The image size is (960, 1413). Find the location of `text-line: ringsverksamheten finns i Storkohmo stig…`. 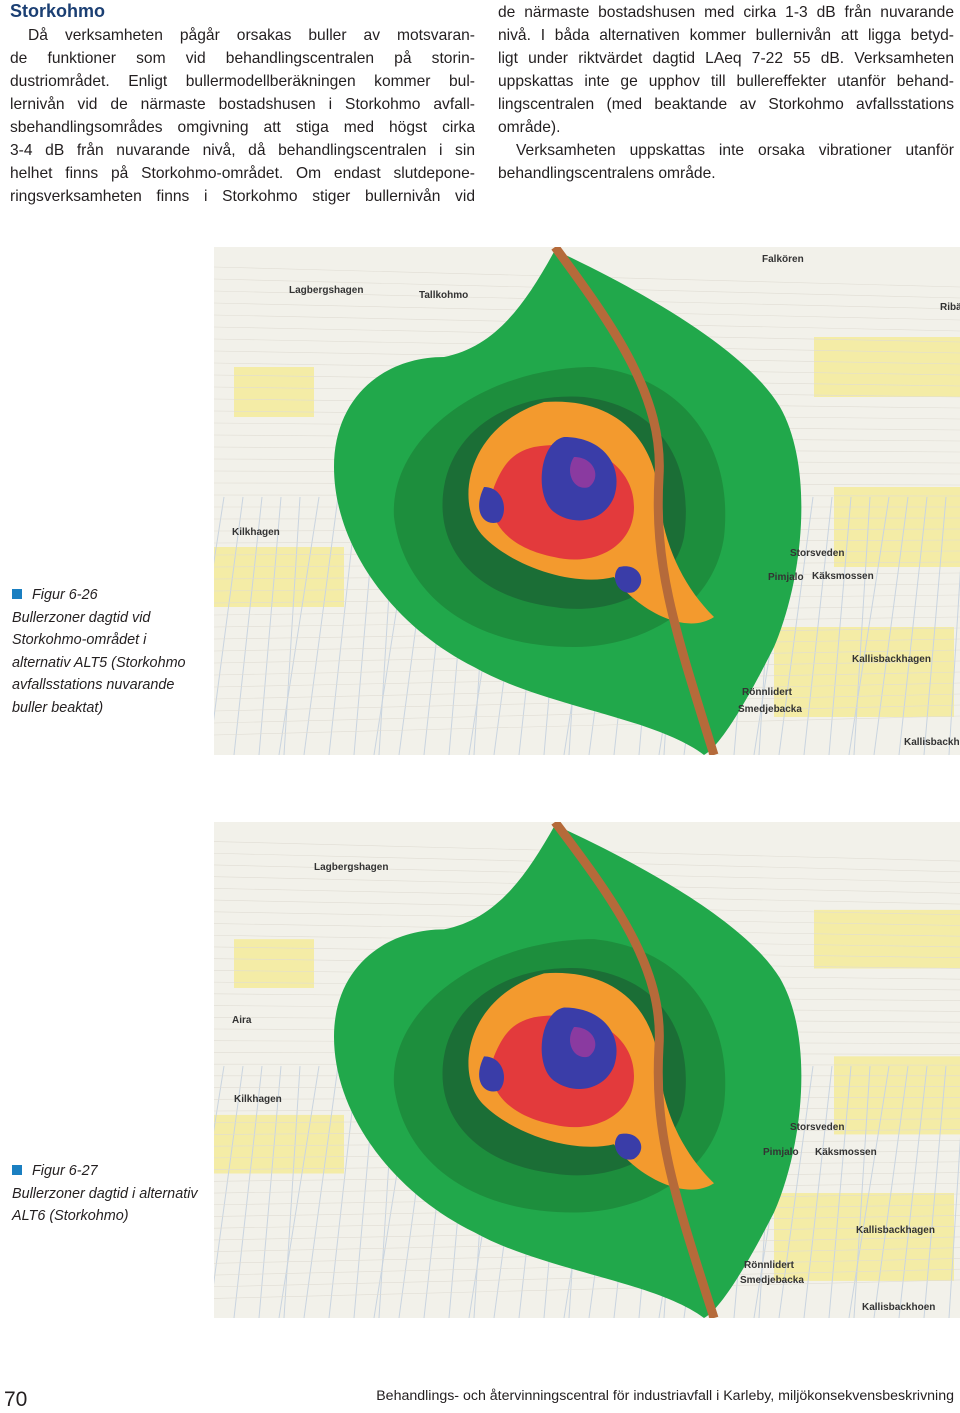

text-line: ringsverksamheten finns i Storkohmo stig… is located at coordinates (242, 196).